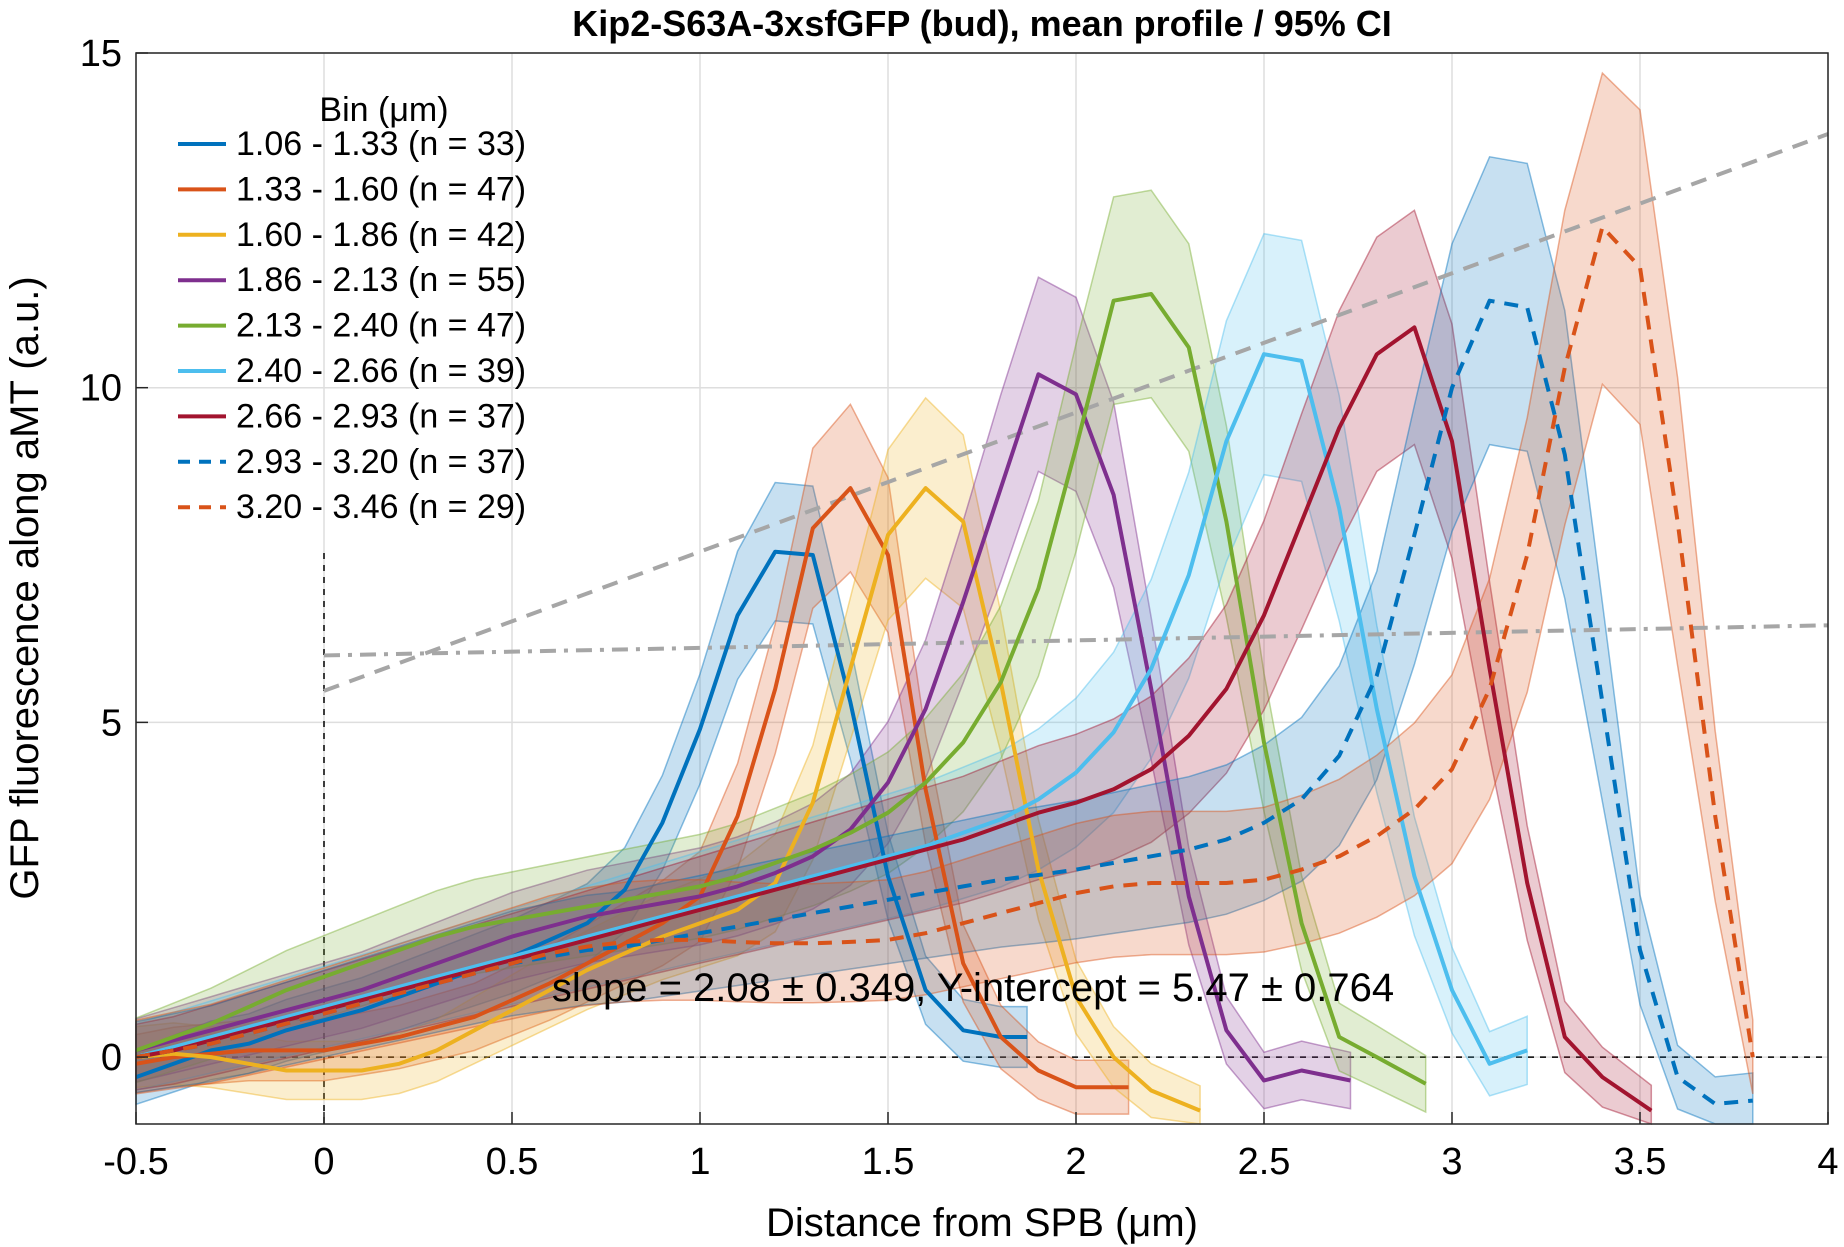  What do you see at coordinates (383, 110) in the screenshot?
I see `legend-title: Bin (μm)` at bounding box center [383, 110].